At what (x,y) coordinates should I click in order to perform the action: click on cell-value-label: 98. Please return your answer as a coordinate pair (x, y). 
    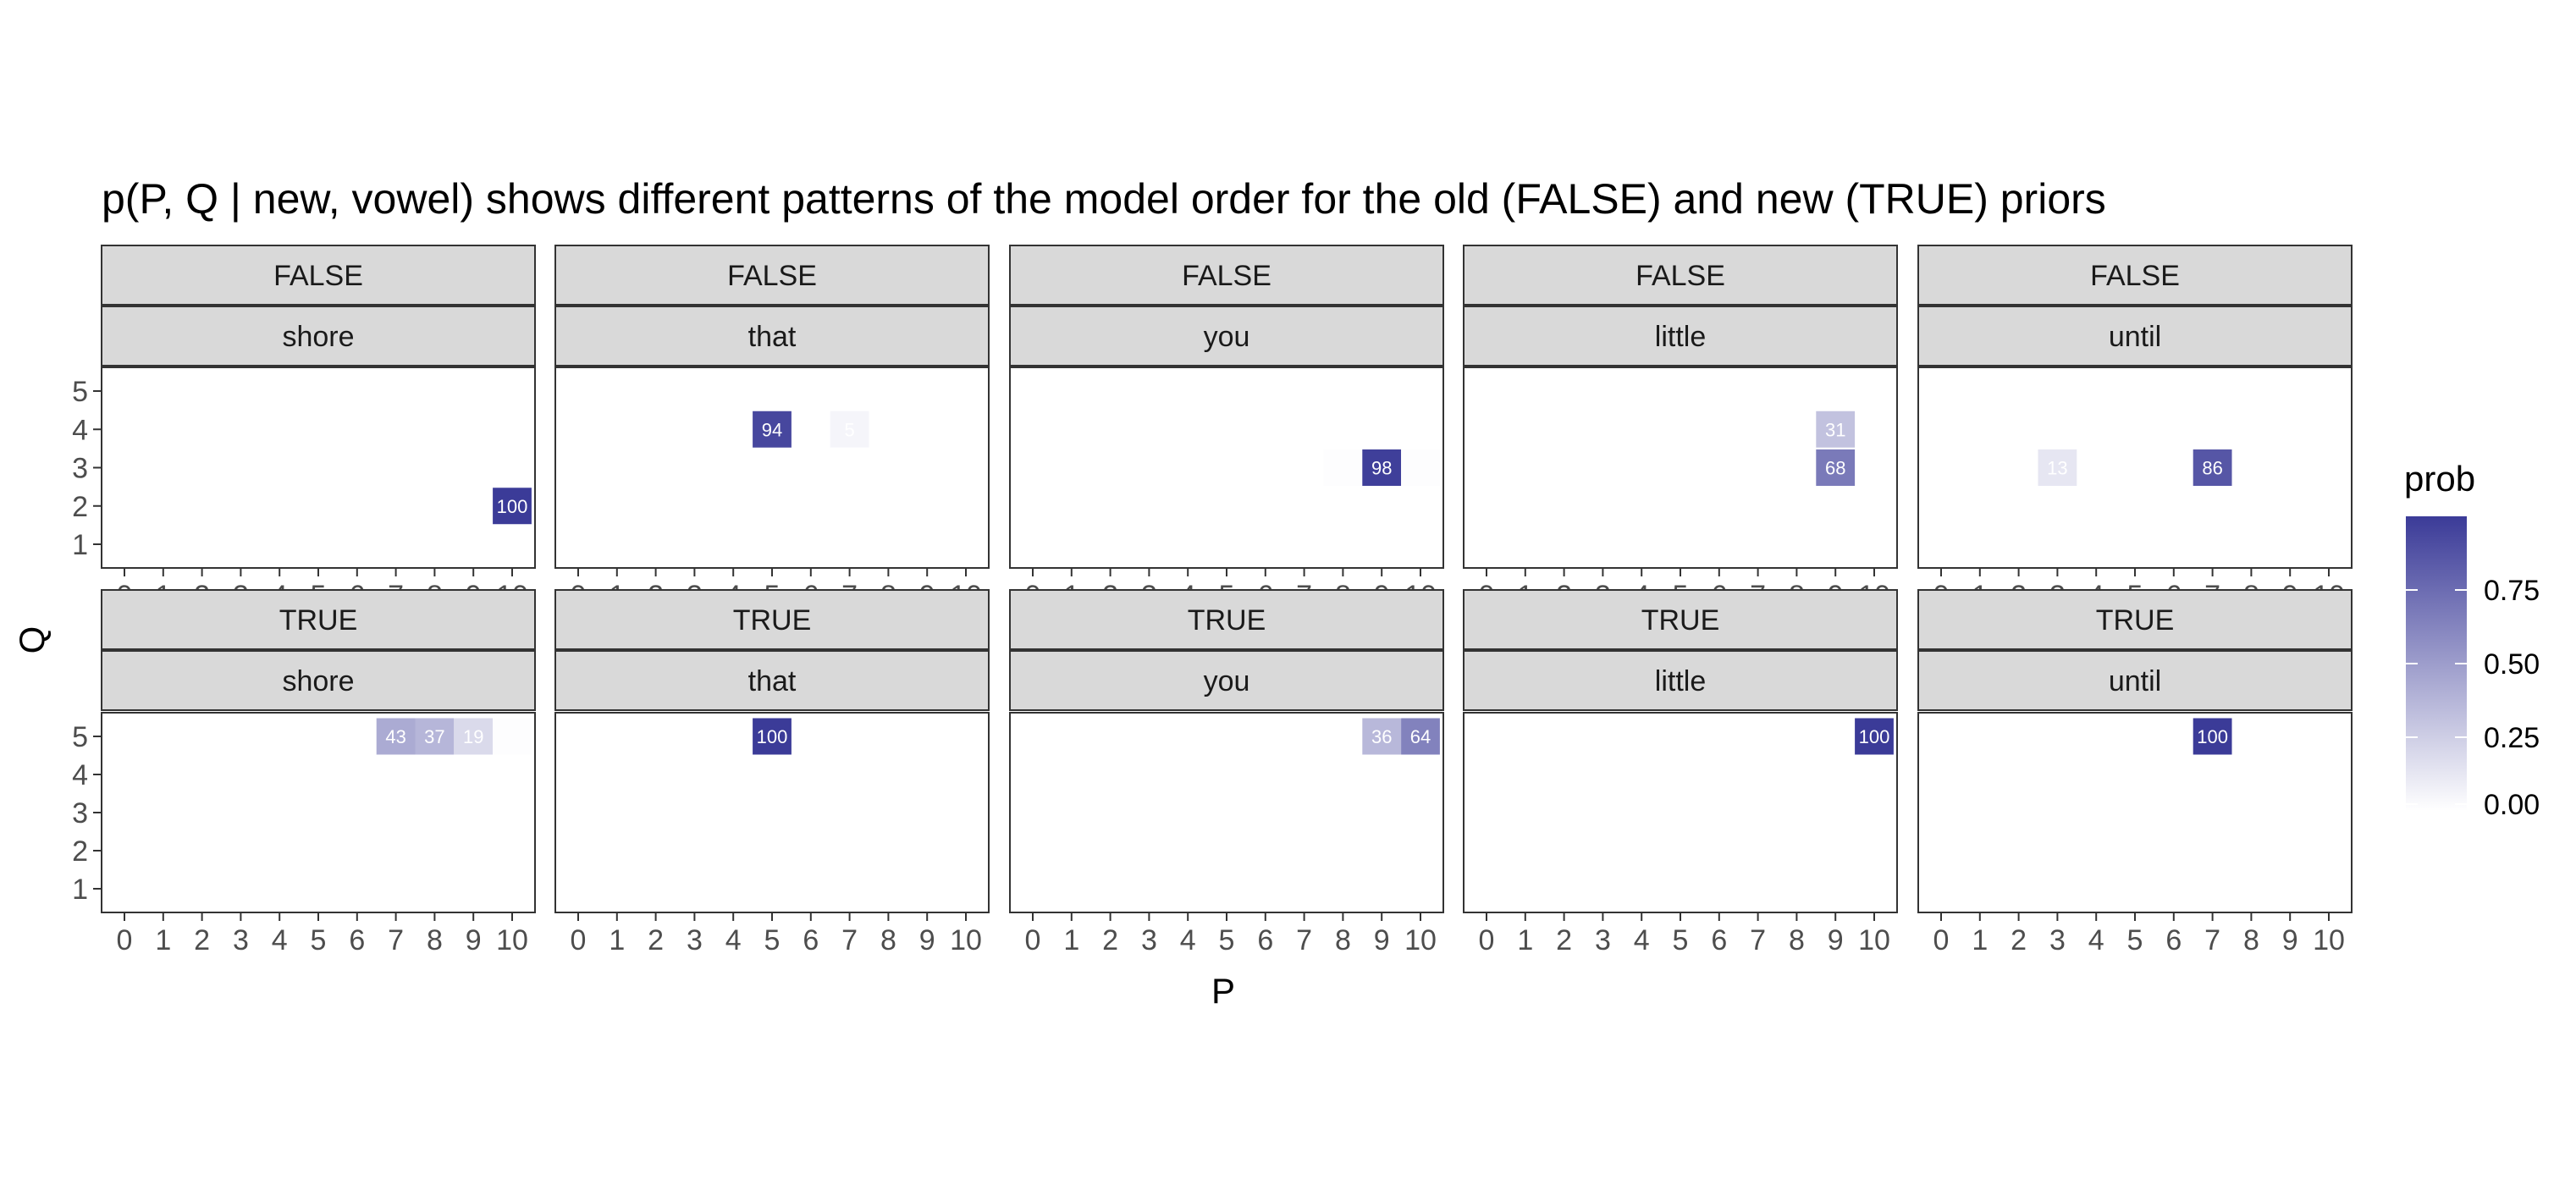
    Looking at the image, I should click on (1381, 468).